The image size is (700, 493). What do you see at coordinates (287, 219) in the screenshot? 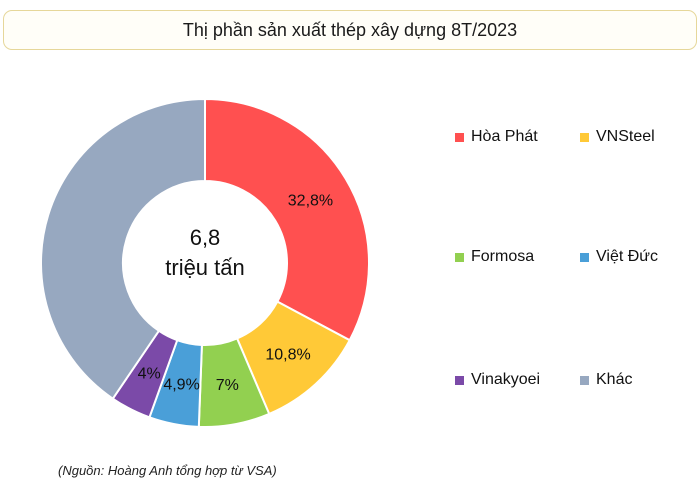
I see `slice-hòa-phát` at bounding box center [287, 219].